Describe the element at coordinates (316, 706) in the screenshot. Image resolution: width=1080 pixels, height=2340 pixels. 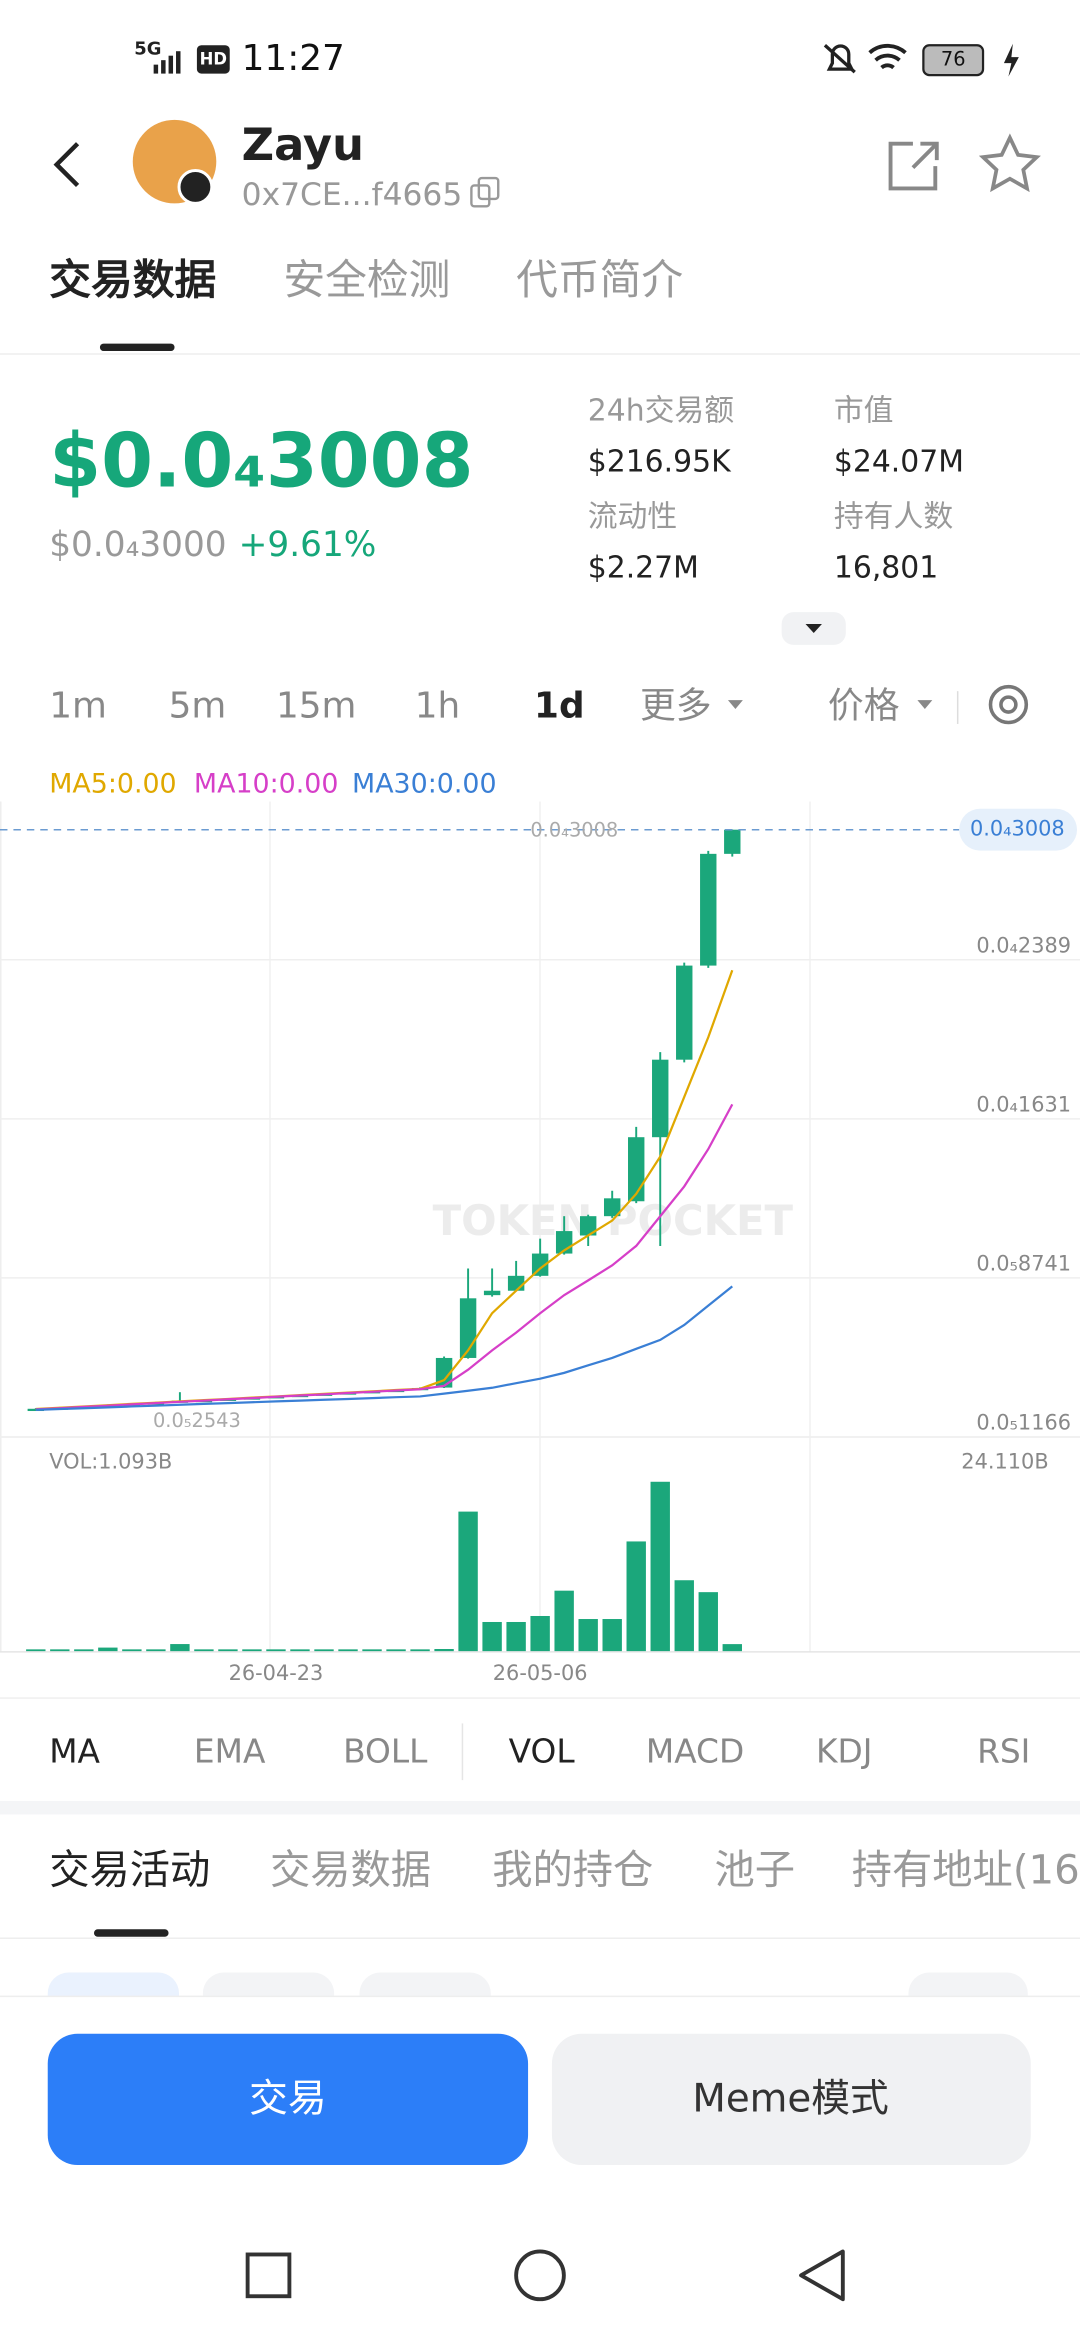
I see `interval: 15m` at that location.